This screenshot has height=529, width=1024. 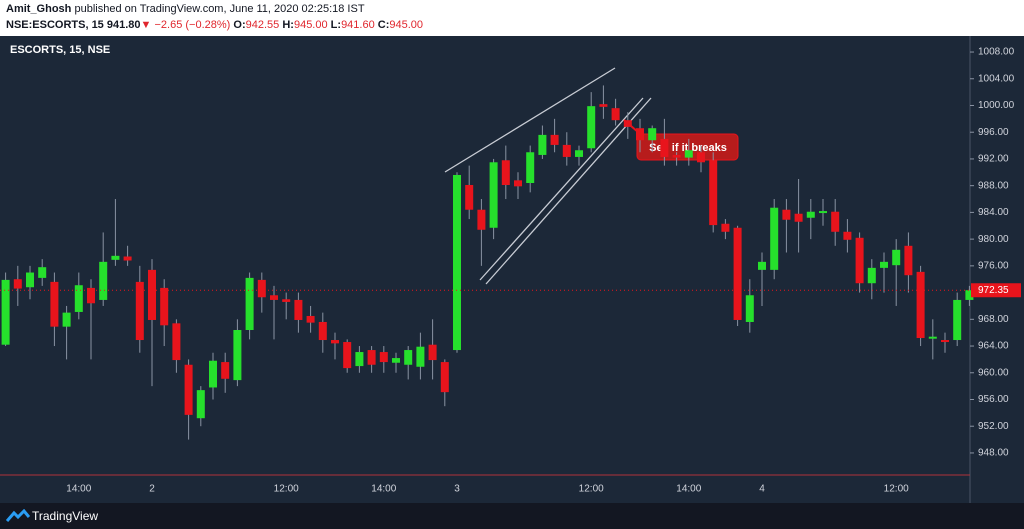 I want to click on x-tick-label: 2, so click(x=152, y=489).